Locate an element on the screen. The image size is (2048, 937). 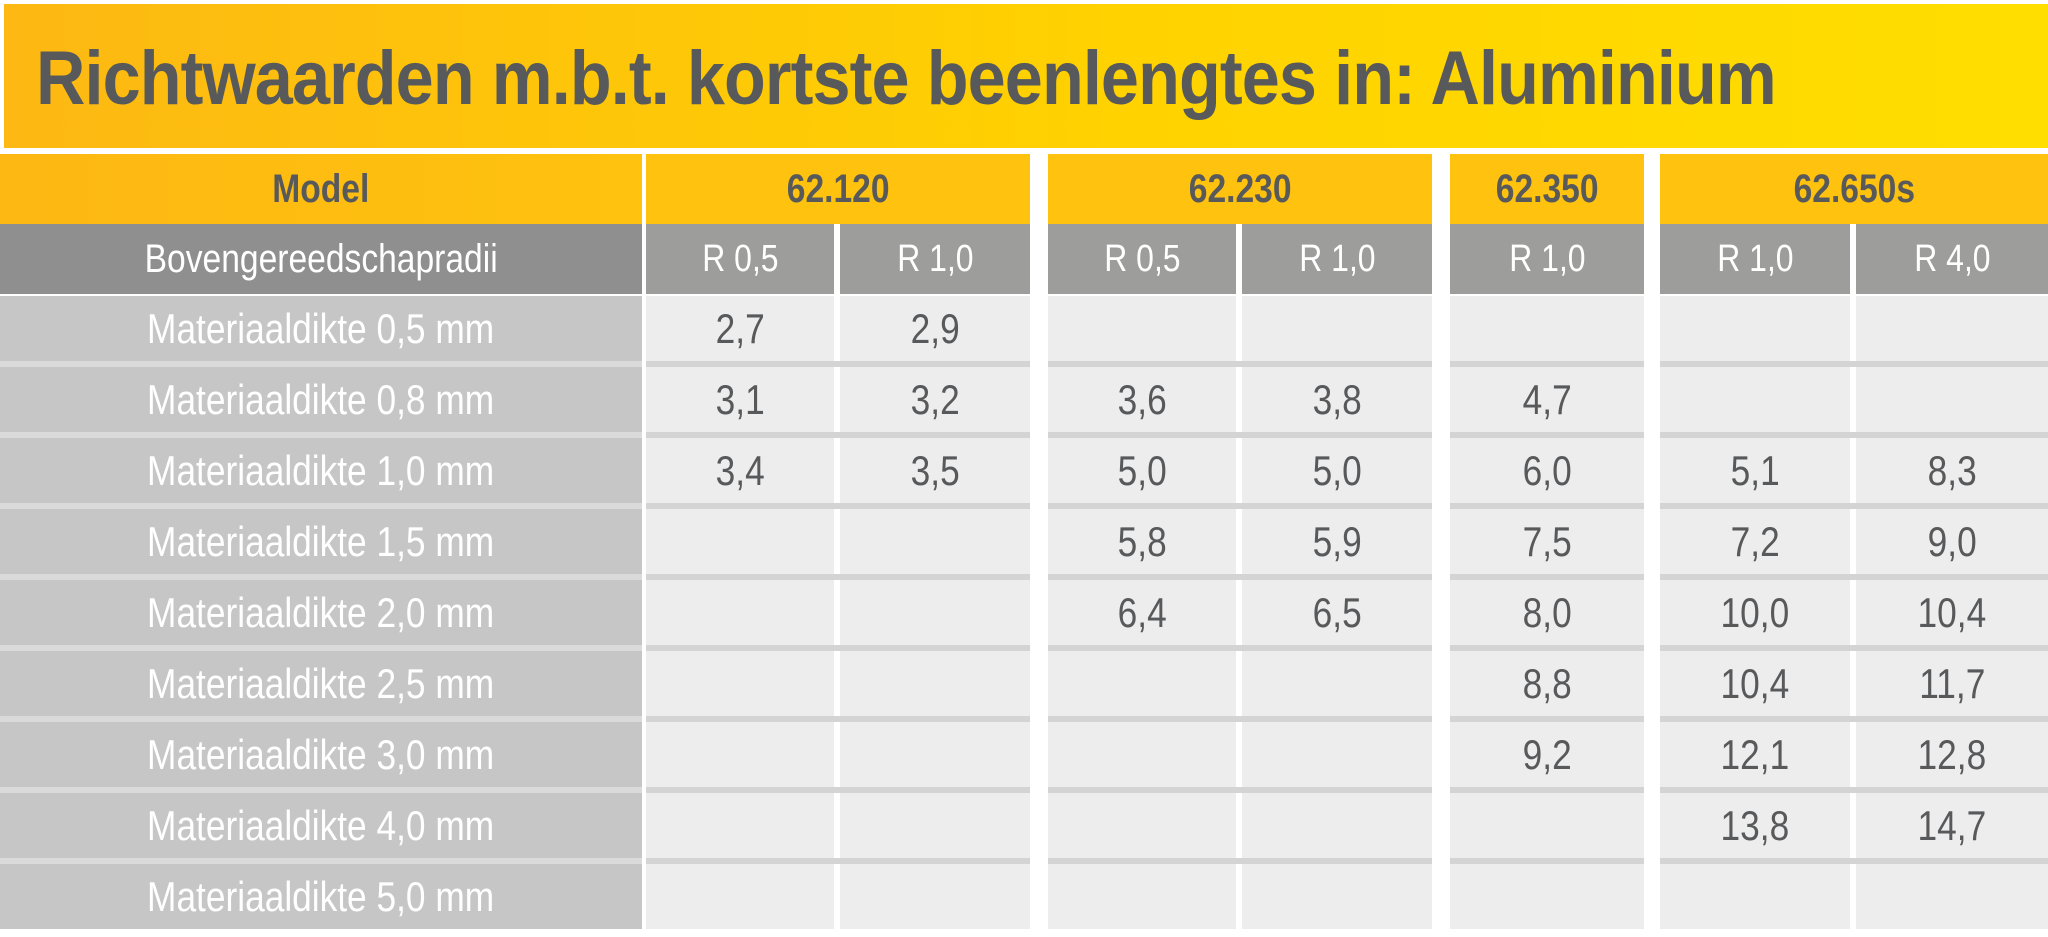
table-cell: 8,8 is located at coordinates (1547, 683).